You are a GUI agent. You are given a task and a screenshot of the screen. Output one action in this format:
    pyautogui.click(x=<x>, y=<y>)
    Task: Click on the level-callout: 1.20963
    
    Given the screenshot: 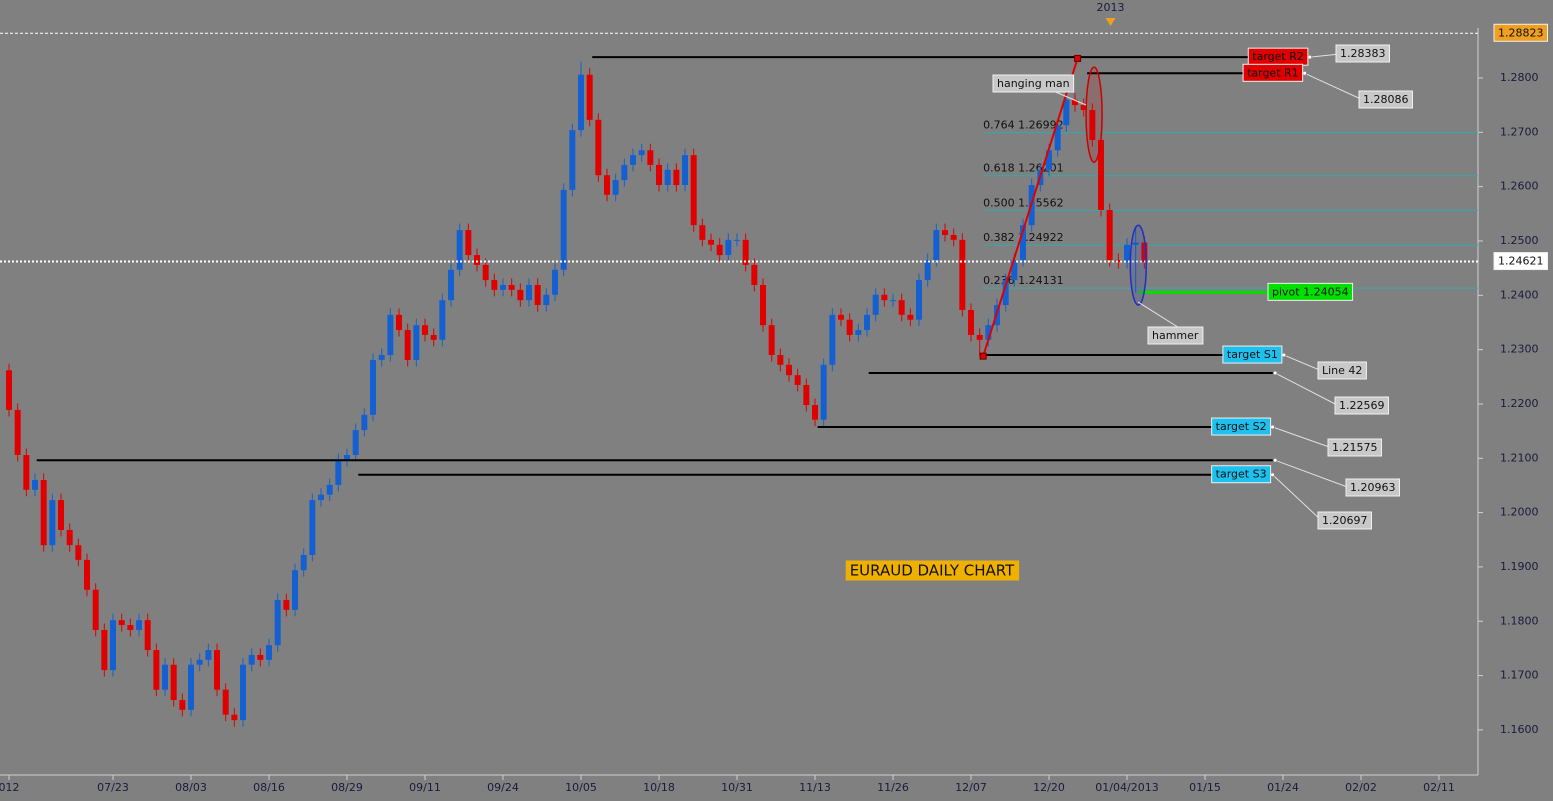 What is the action you would take?
    pyautogui.click(x=1373, y=487)
    